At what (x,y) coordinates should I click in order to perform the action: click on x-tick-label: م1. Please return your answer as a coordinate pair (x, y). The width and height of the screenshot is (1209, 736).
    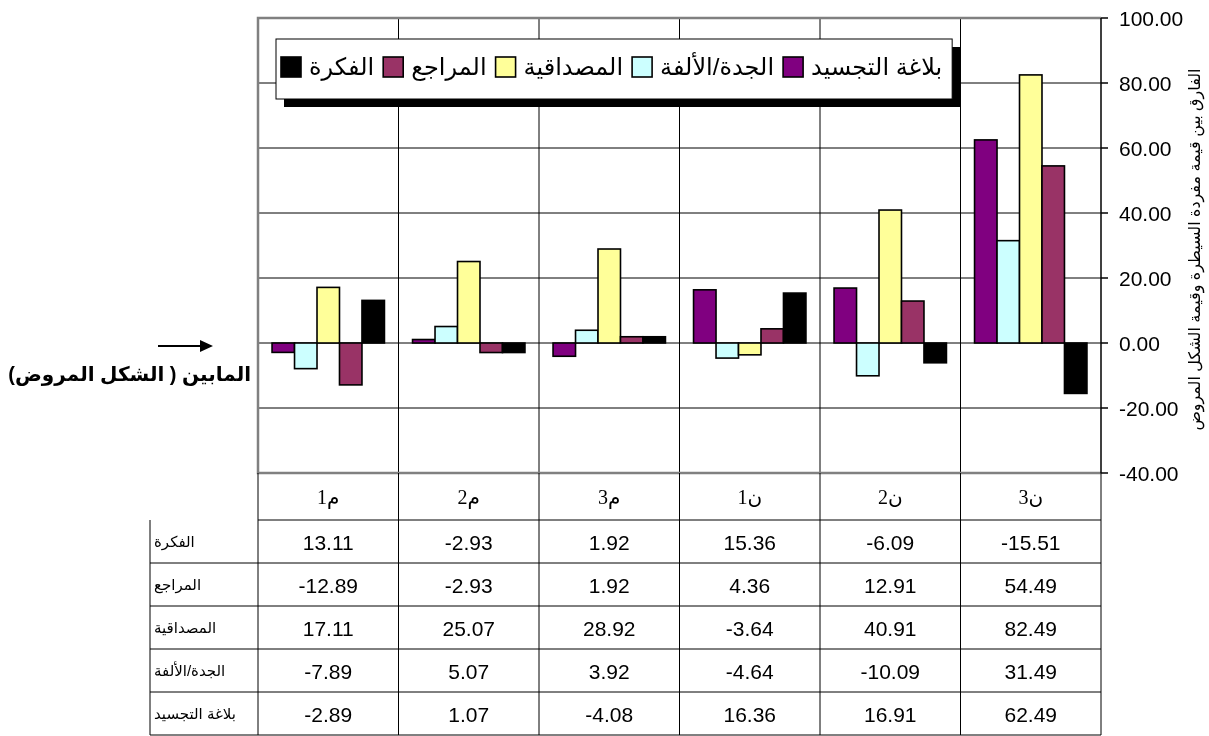
    Looking at the image, I should click on (328, 497).